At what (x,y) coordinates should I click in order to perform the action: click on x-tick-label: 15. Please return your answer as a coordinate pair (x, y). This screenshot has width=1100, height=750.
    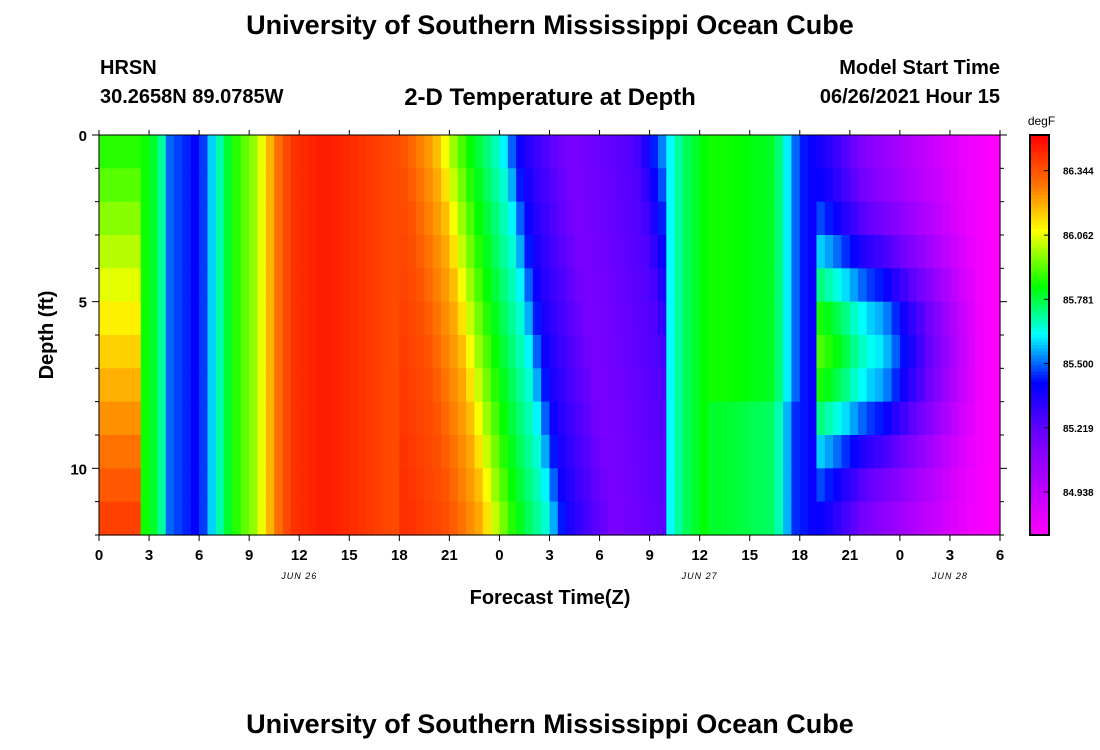
    Looking at the image, I should click on (749, 555).